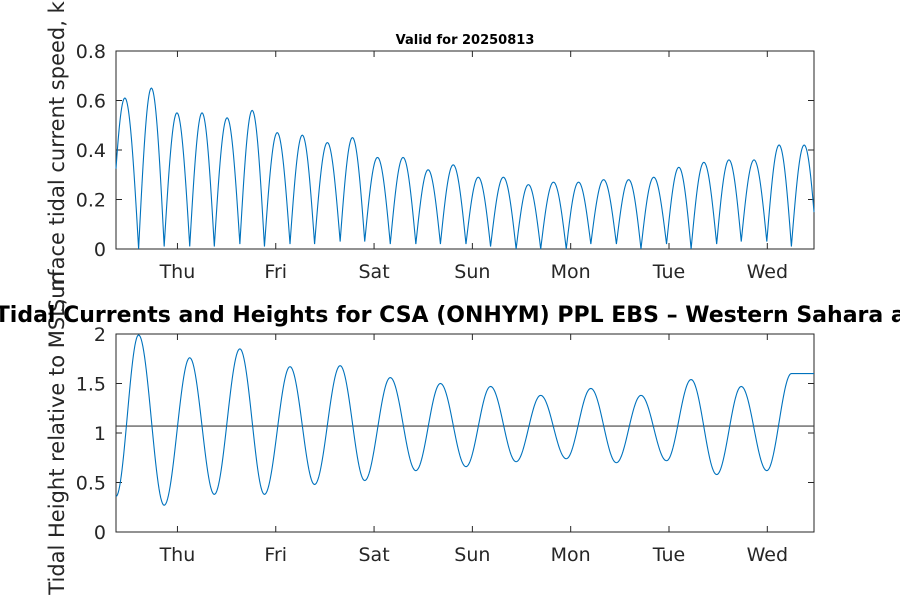  What do you see at coordinates (100, 250) in the screenshot?
I see `current-speed-ytick-label: 0` at bounding box center [100, 250].